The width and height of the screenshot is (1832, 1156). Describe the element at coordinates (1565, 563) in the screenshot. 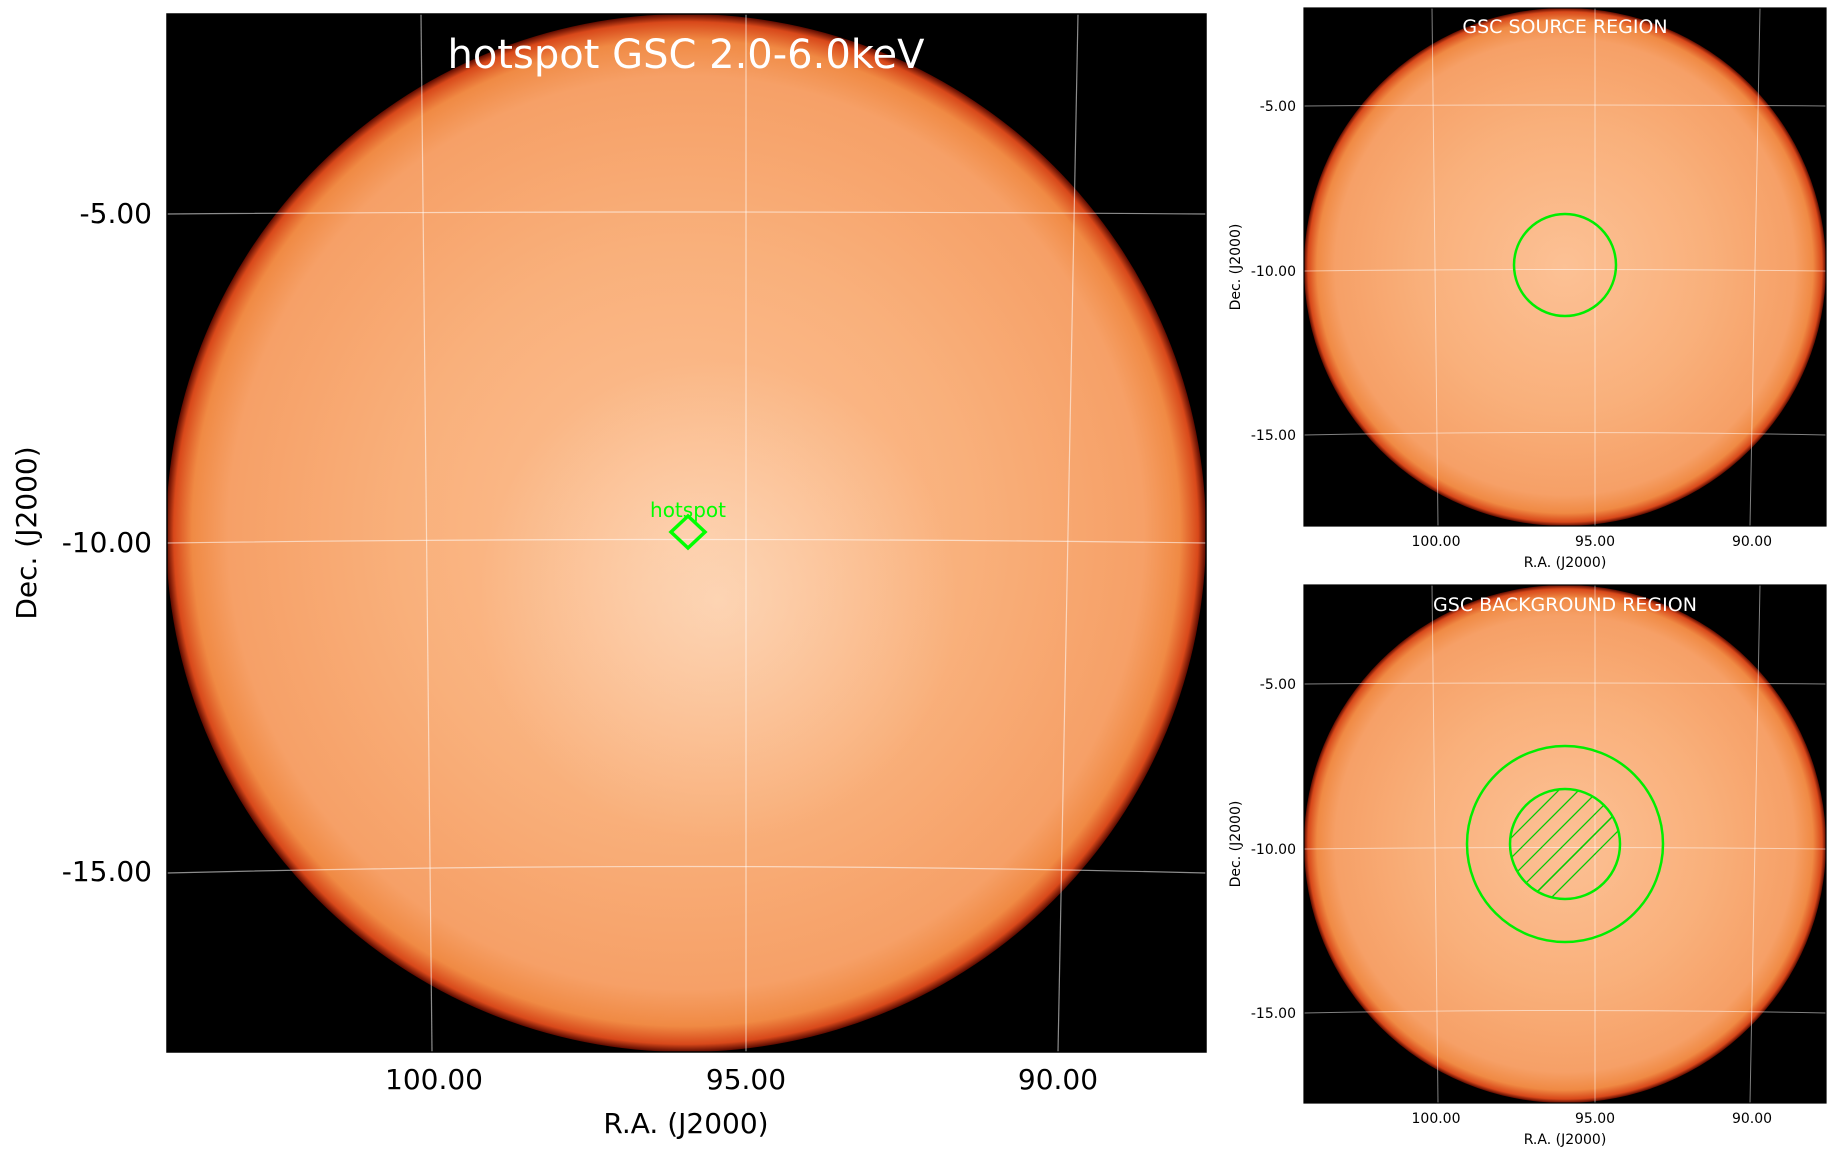

I see `source-x-axis-label: R.A. (J2000)` at that location.